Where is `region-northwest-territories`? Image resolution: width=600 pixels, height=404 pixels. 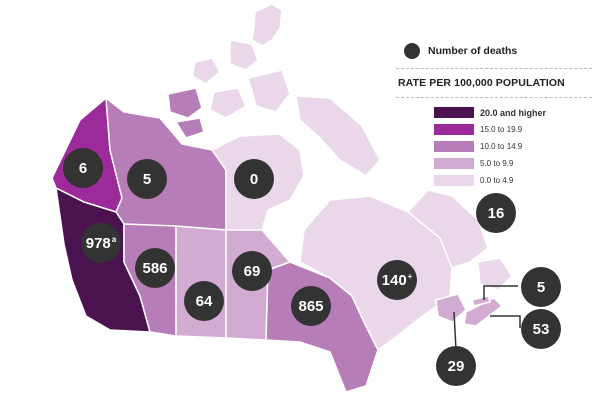
region-northwest-territories is located at coordinates (166, 163).